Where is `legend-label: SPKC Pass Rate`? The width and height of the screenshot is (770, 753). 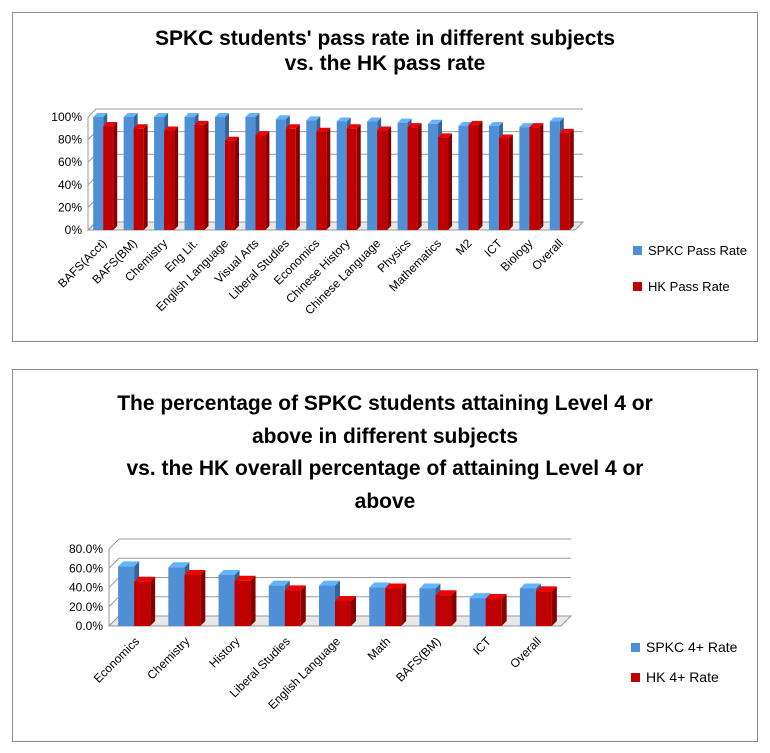
legend-label: SPKC Pass Rate is located at coordinates (697, 250).